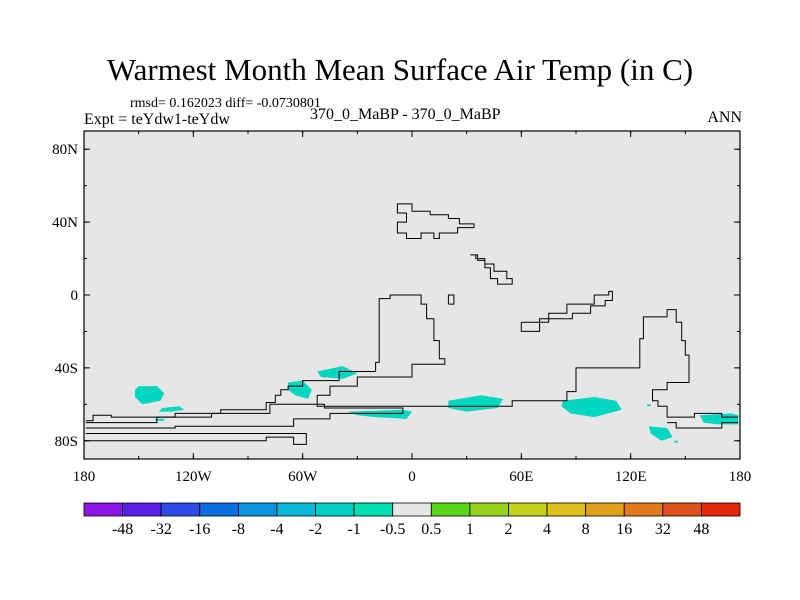  Describe the element at coordinates (701, 529) in the screenshot. I see `colorbar-label: 48` at that location.